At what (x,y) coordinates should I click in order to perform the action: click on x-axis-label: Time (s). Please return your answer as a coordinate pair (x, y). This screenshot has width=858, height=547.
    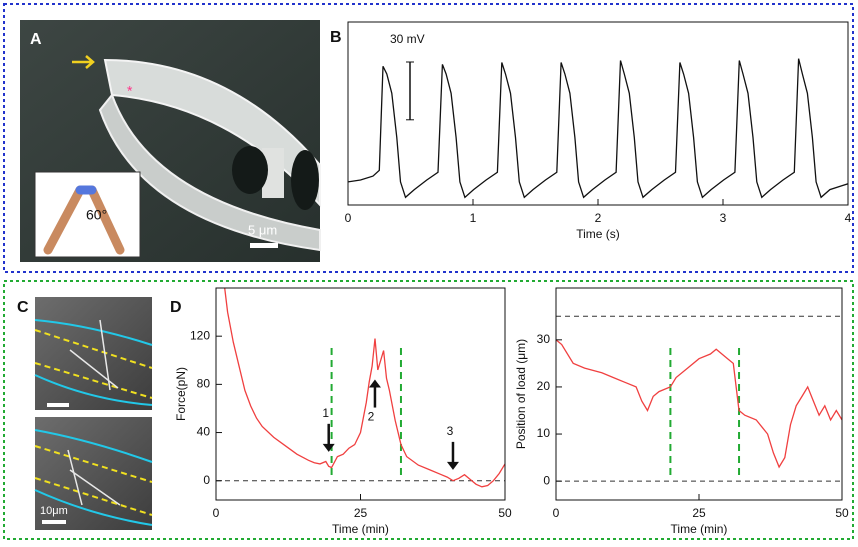
    Looking at the image, I should click on (598, 234).